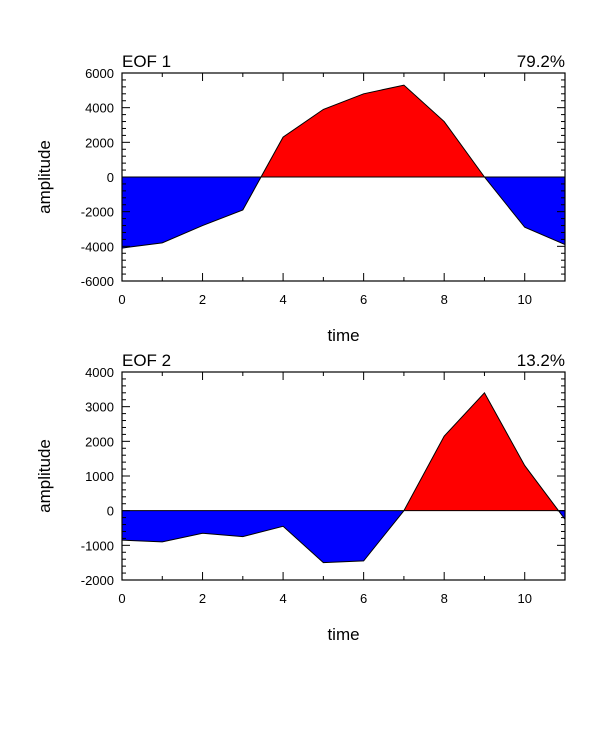  I want to click on eof2-ytick-label: 3000, so click(99, 407).